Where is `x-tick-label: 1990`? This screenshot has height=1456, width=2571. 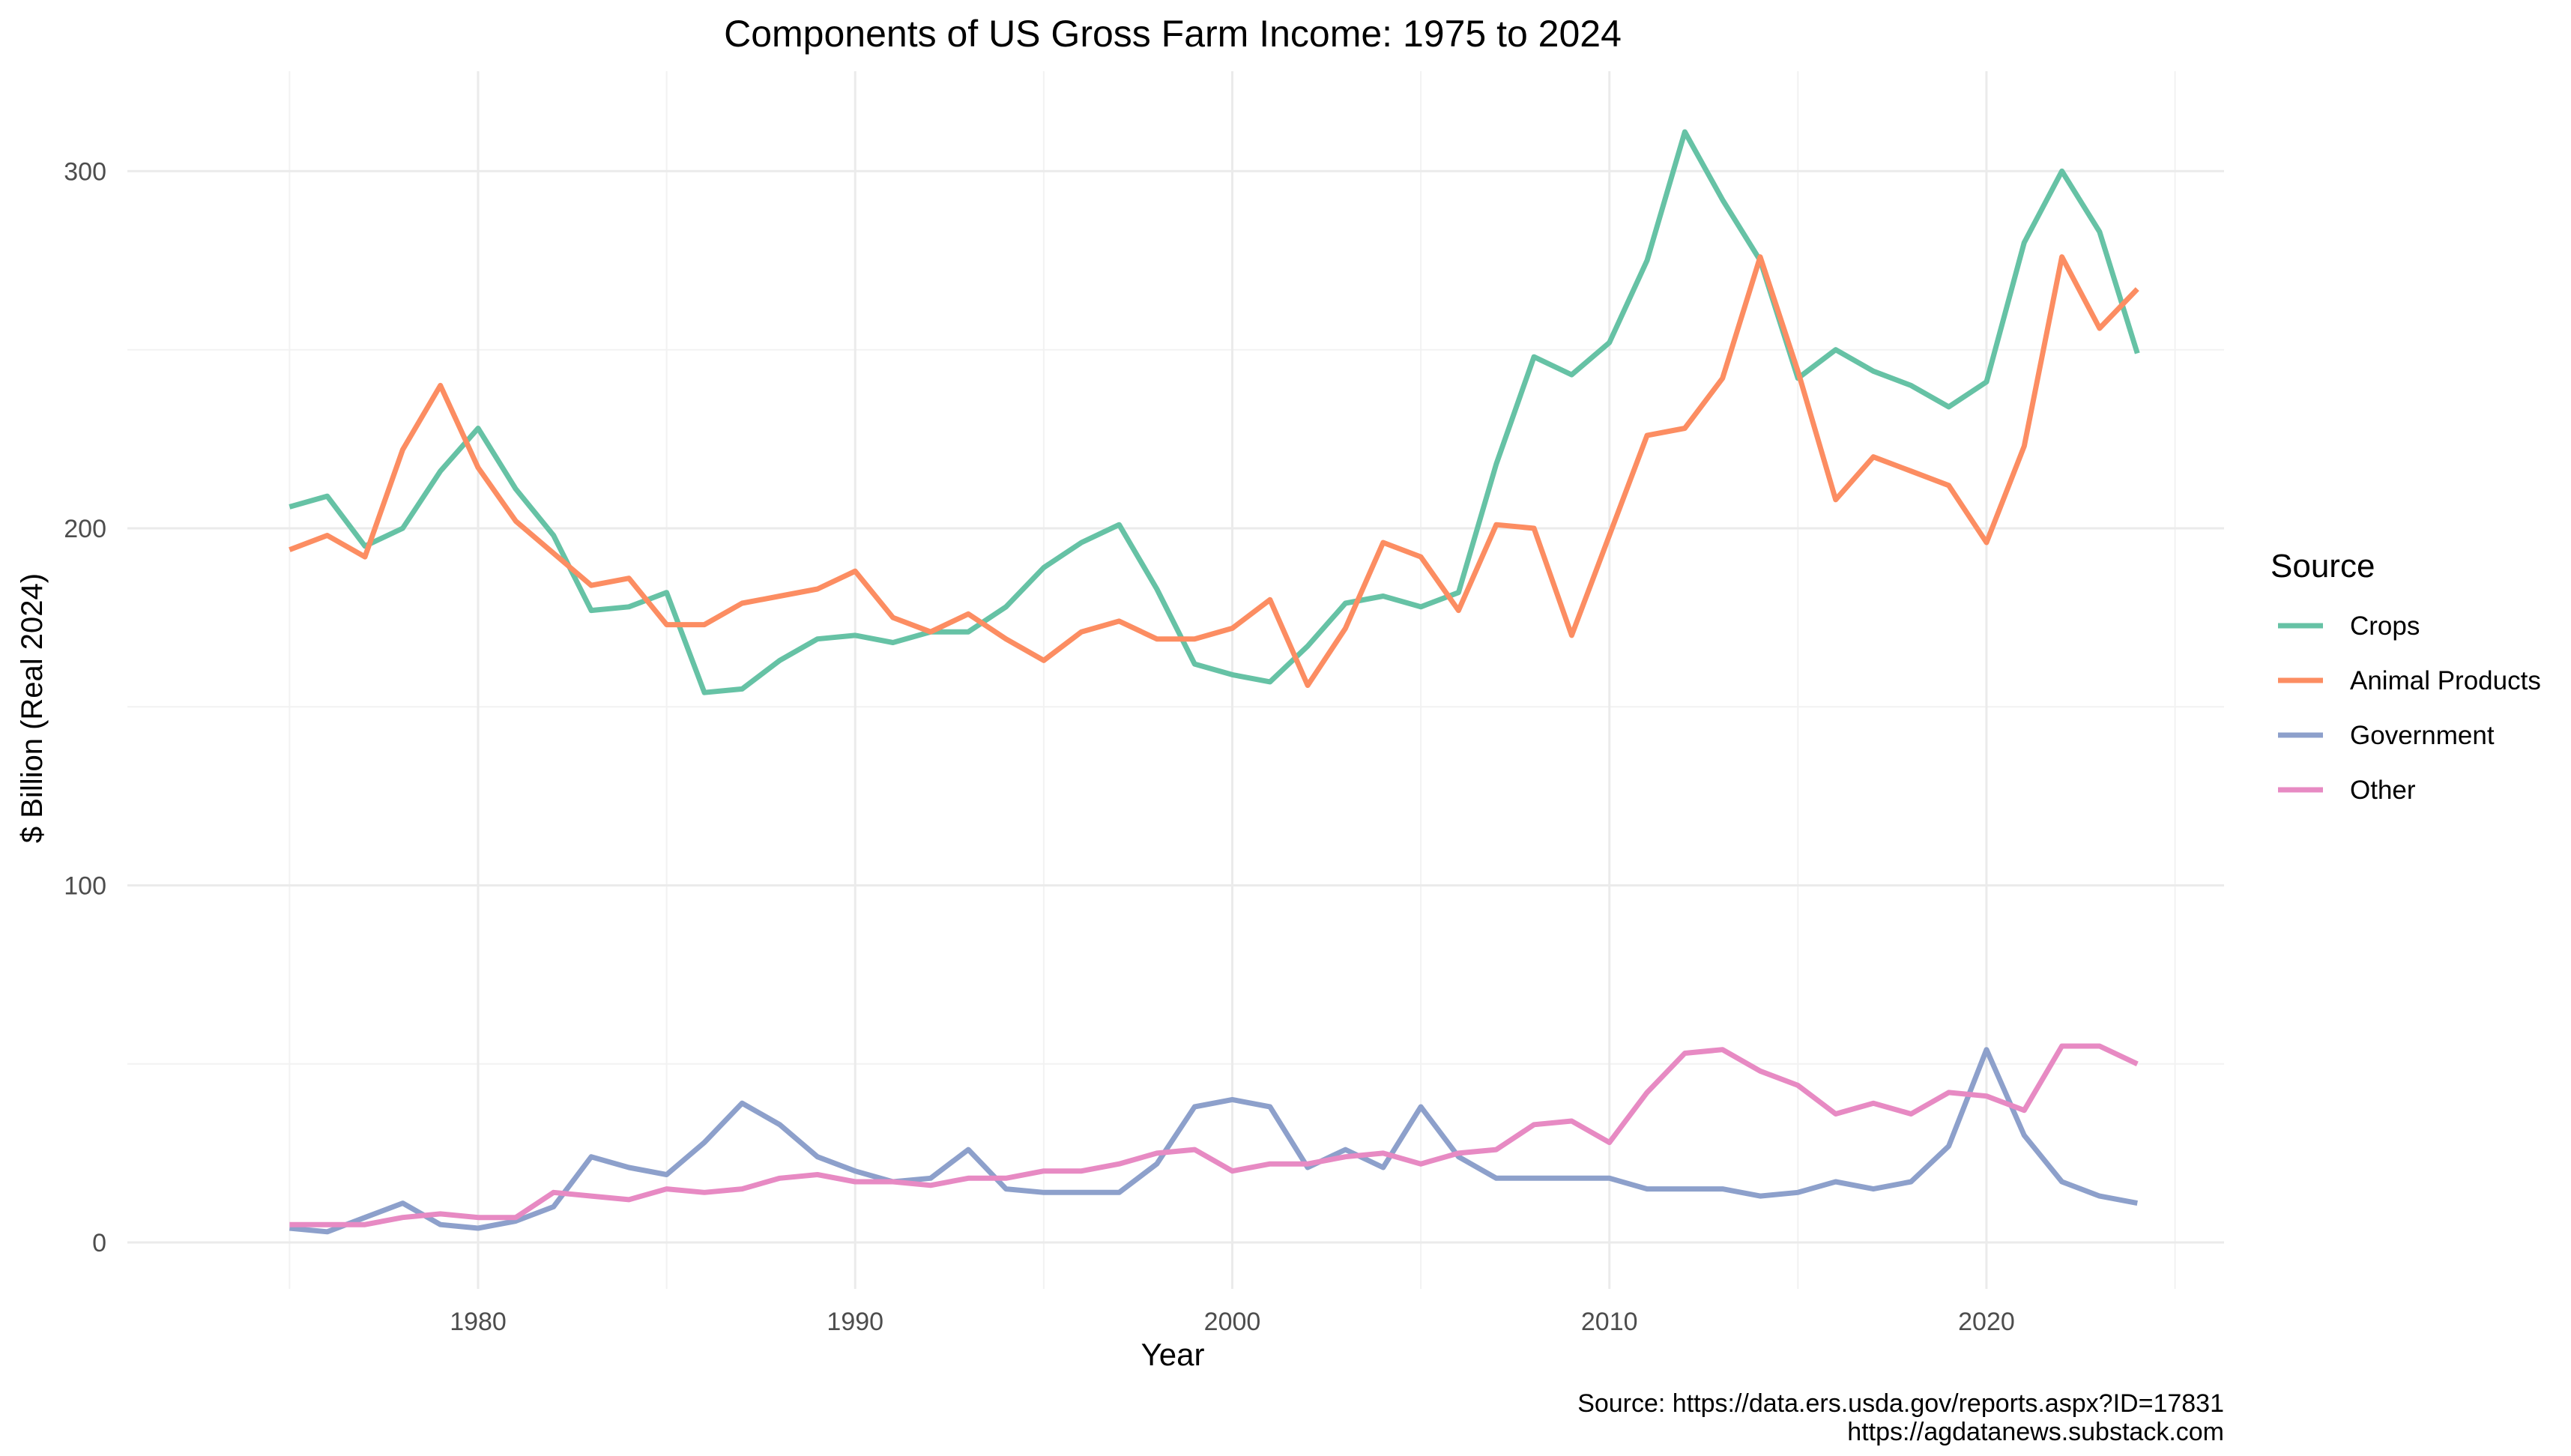 x-tick-label: 1990 is located at coordinates (855, 1322).